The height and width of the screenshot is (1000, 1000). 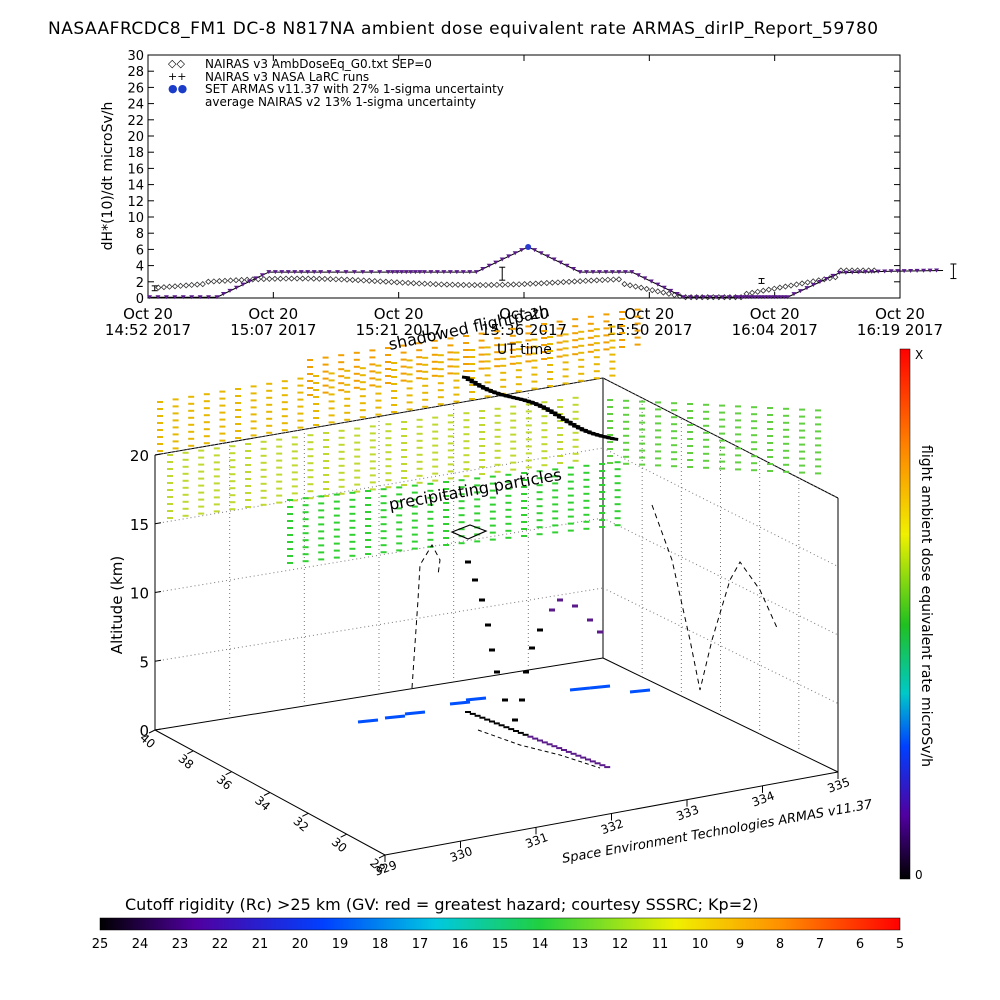 I want to click on colorbar-tick-label: 16, so click(x=460, y=944).